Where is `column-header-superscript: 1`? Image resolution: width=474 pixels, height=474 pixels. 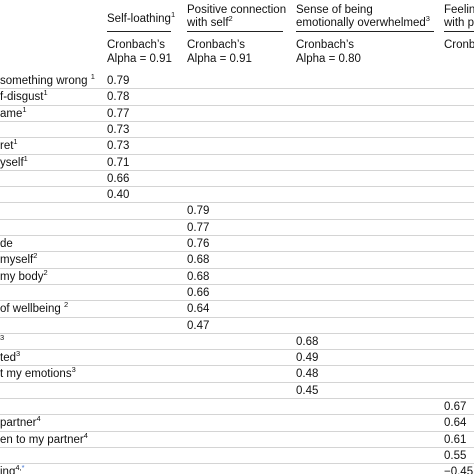
column-header-superscript: 1 is located at coordinates (173, 14).